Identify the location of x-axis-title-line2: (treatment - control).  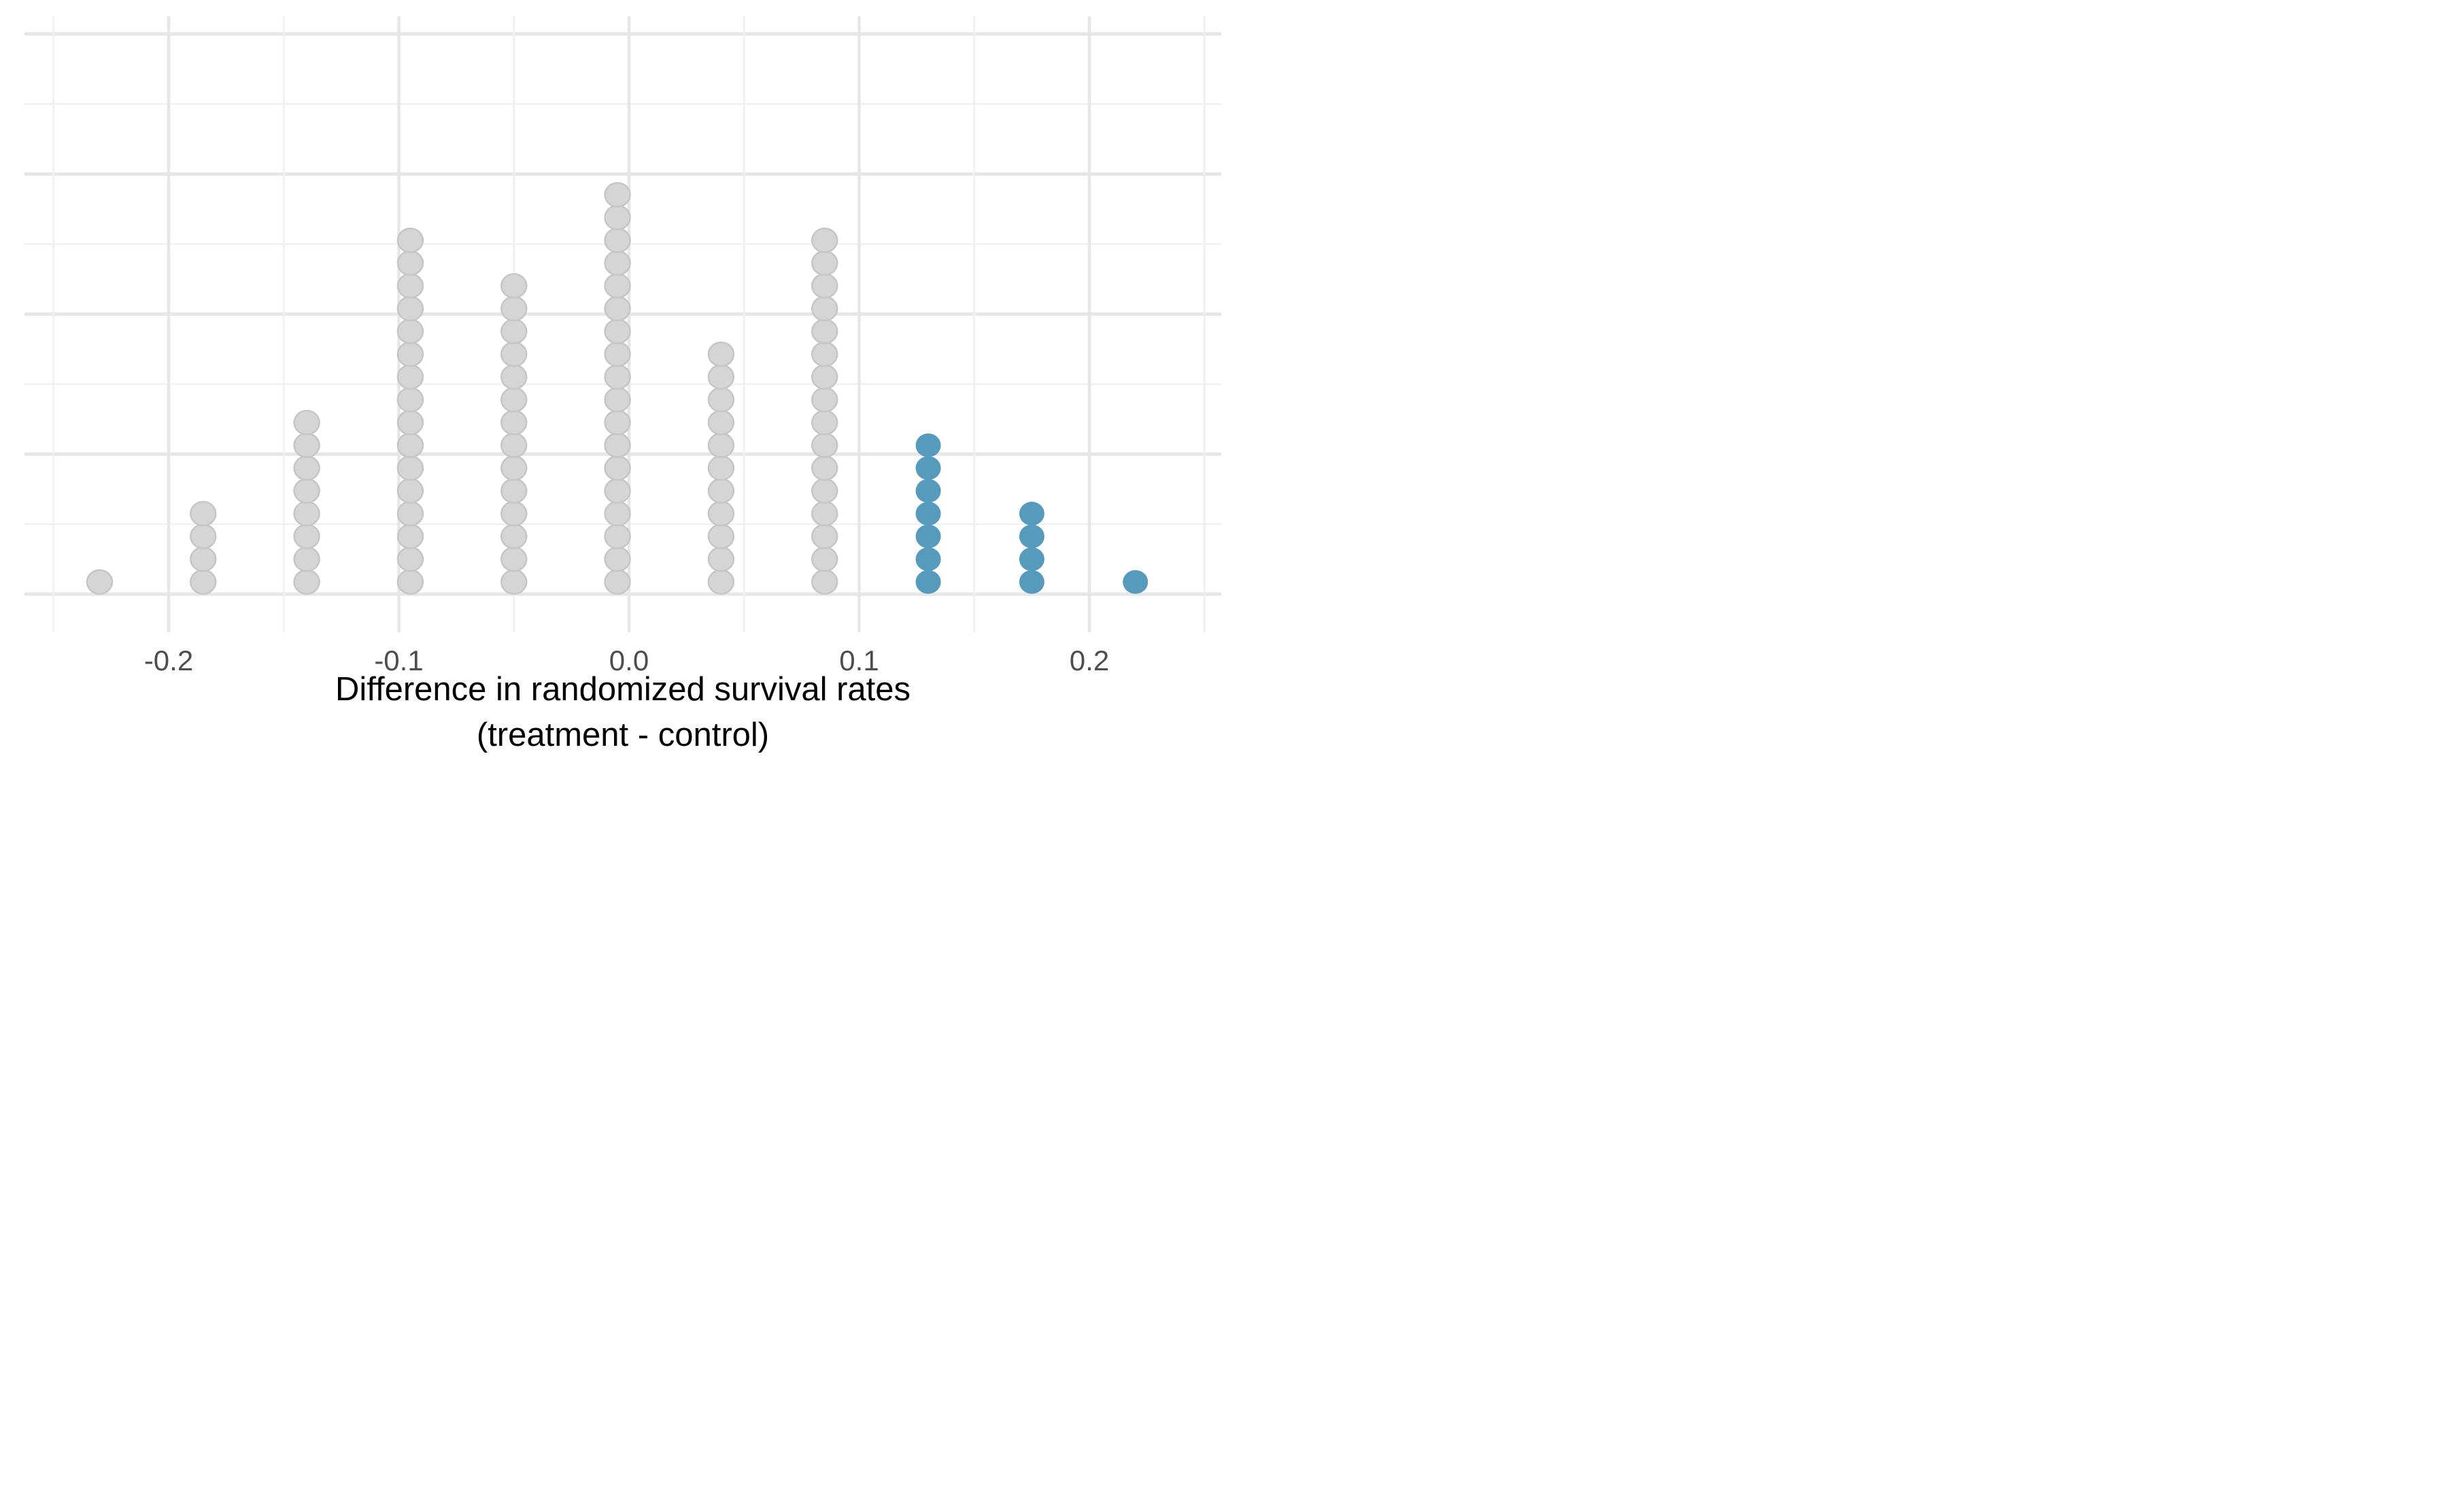
(623, 735).